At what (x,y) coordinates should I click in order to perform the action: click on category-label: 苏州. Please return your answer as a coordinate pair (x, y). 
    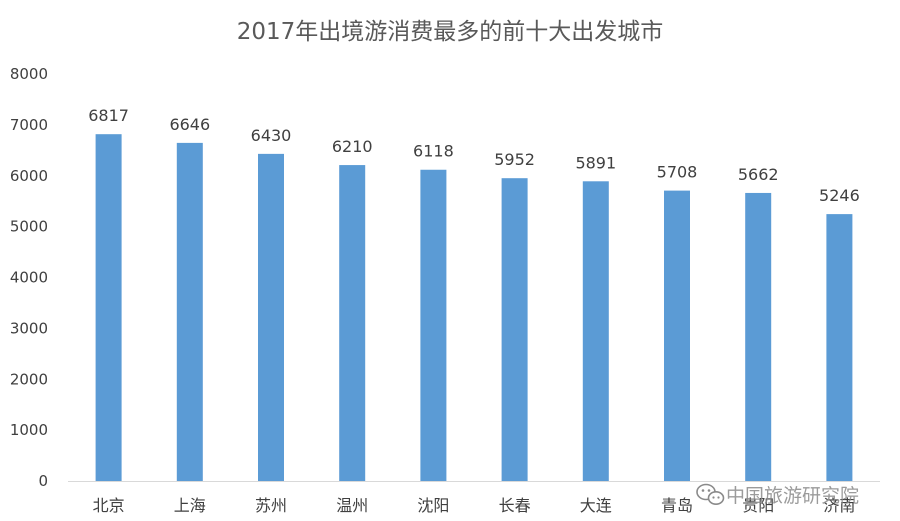
    Looking at the image, I should click on (271, 505).